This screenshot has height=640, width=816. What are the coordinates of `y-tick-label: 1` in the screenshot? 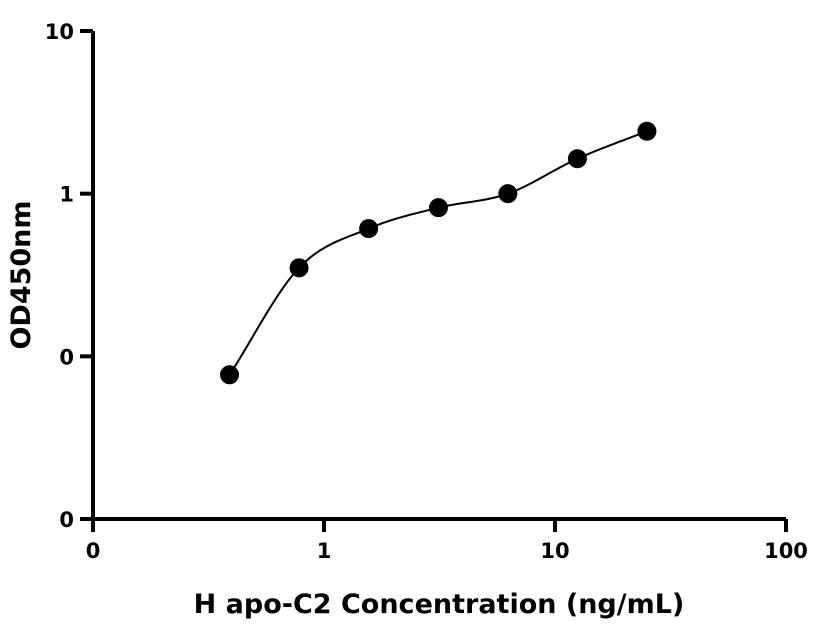 It's located at (66, 195).